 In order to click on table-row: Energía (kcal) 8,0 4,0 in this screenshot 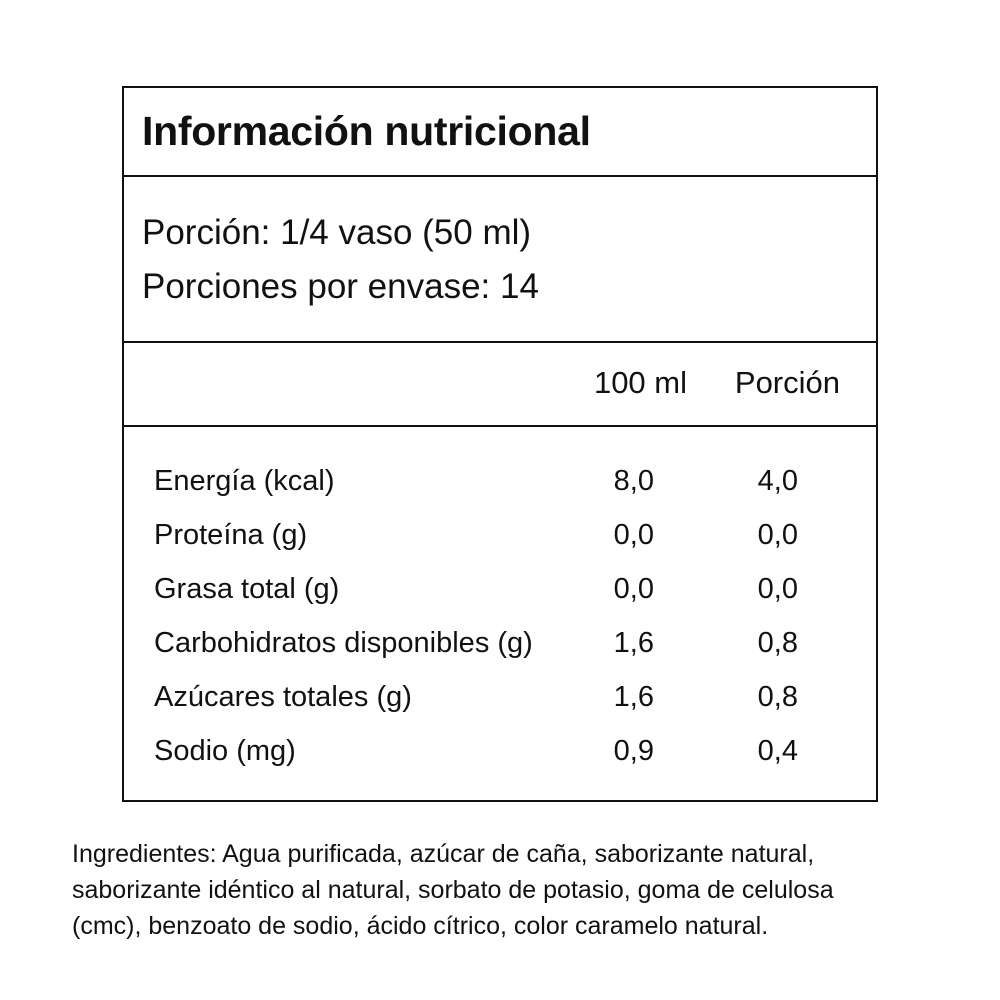, I will do `click(500, 485)`.